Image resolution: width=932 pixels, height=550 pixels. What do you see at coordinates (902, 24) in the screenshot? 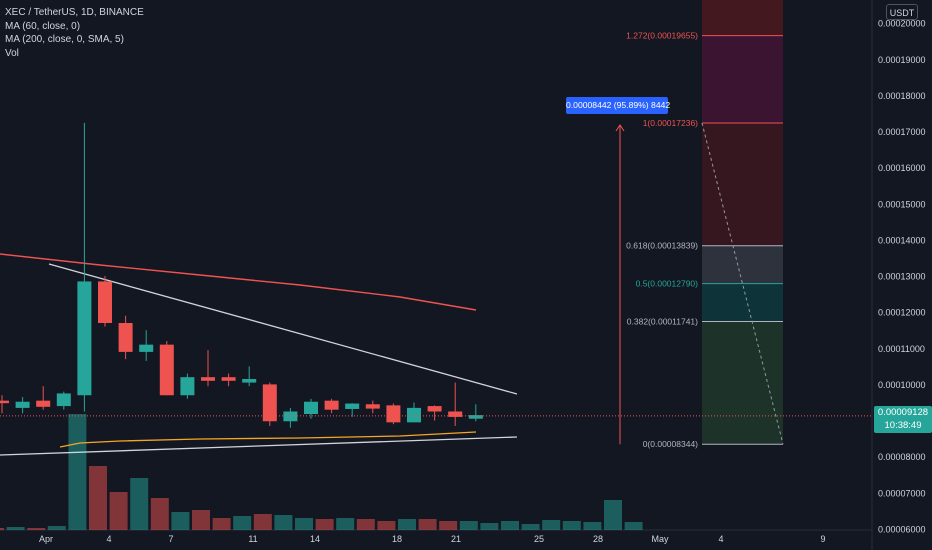
I see `y-tick-label: 0.00020000` at bounding box center [902, 24].